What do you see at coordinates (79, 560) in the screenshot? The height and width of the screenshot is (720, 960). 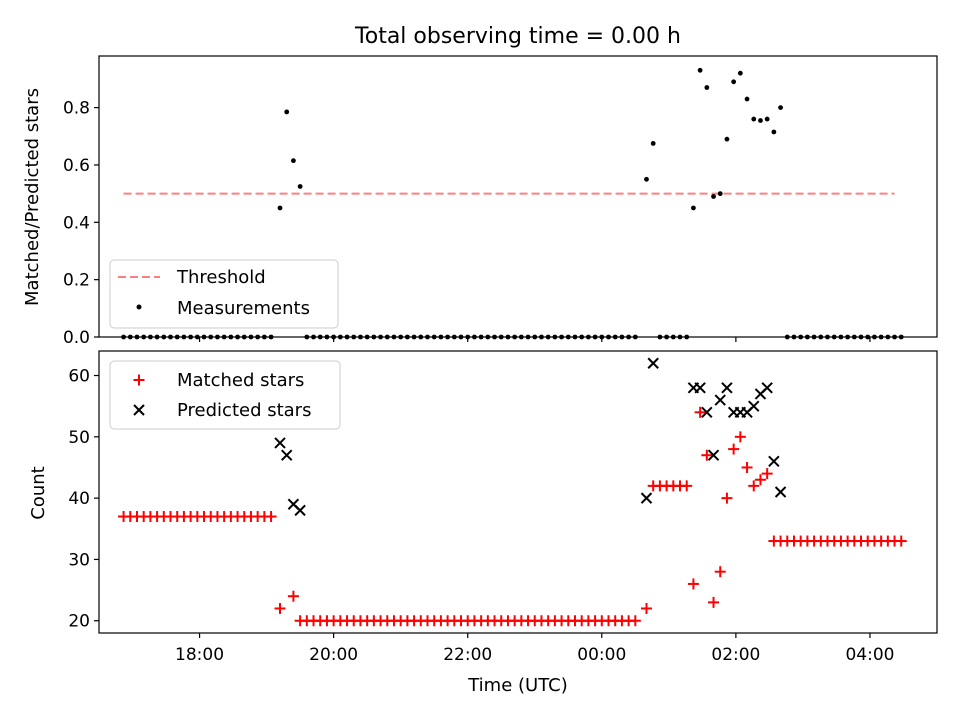 I see `bottom-y-tick-label: 30` at bounding box center [79, 560].